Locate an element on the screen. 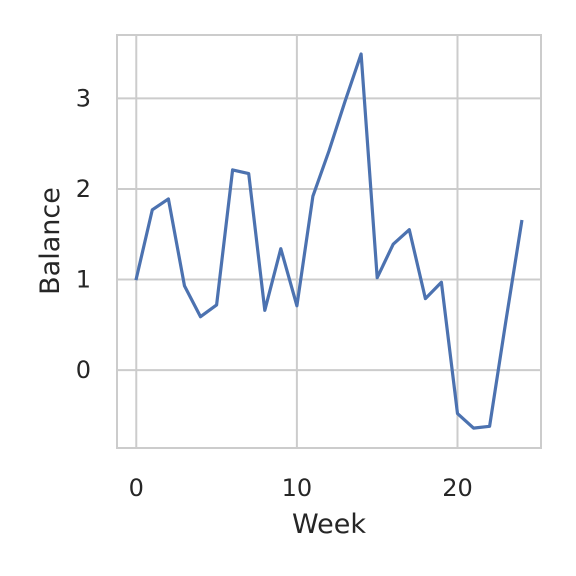  y-tick-label: 0 is located at coordinates (83, 370).